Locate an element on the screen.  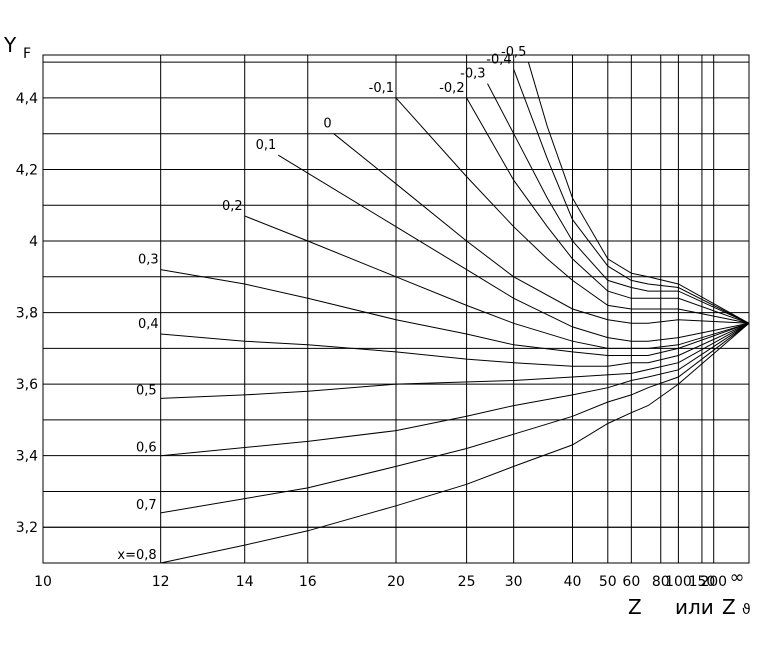
y-tick-label: 4,4 is located at coordinates (27, 99).